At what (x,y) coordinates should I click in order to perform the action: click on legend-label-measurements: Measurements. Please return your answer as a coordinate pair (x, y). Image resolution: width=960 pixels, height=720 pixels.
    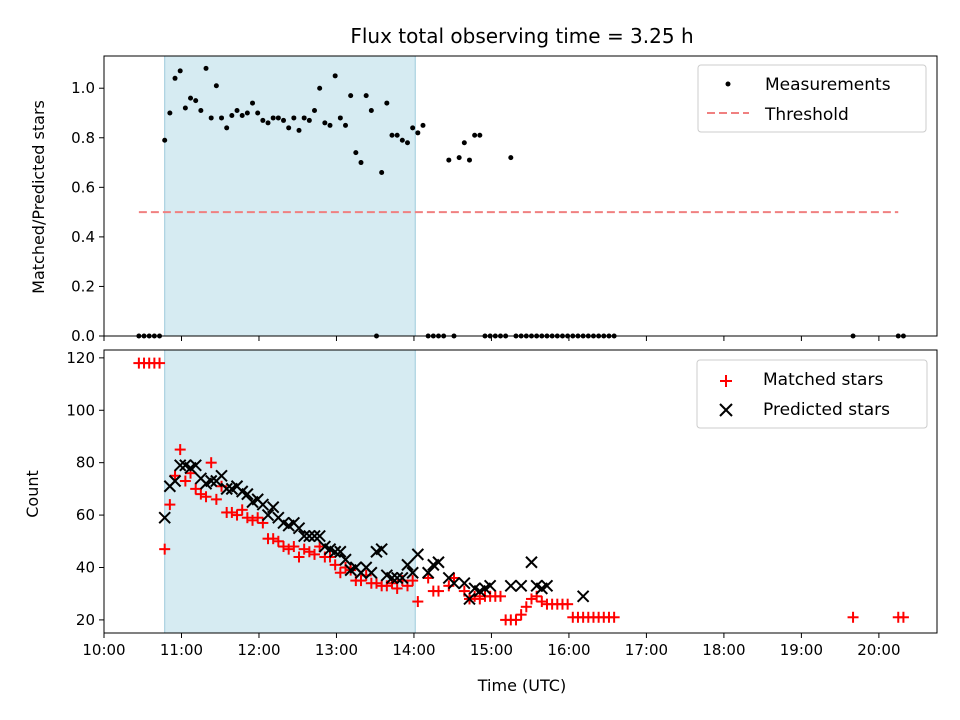
    Looking at the image, I should click on (828, 85).